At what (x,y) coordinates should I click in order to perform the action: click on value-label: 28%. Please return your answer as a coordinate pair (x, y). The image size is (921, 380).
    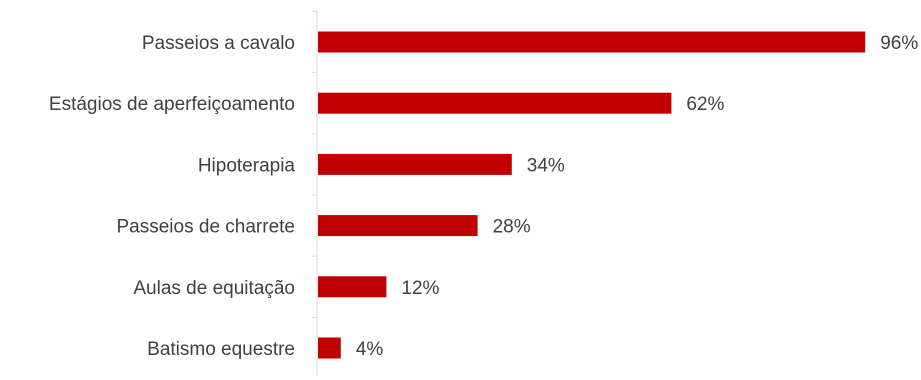
    Looking at the image, I should click on (512, 227).